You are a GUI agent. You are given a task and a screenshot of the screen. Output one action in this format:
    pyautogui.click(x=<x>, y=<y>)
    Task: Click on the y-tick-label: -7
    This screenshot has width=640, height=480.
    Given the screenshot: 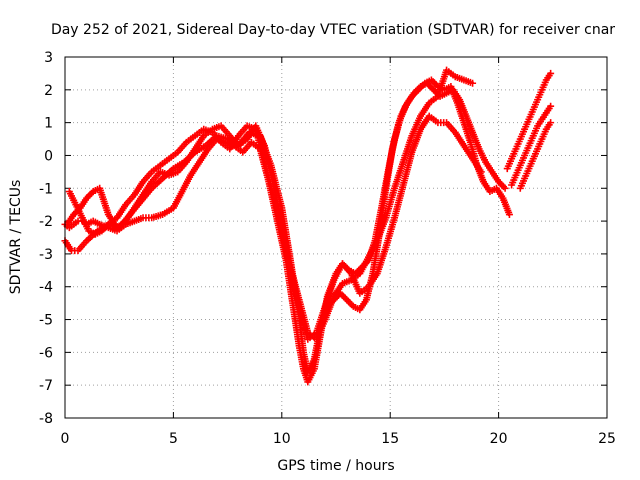 What is the action you would take?
    pyautogui.click(x=46, y=386)
    